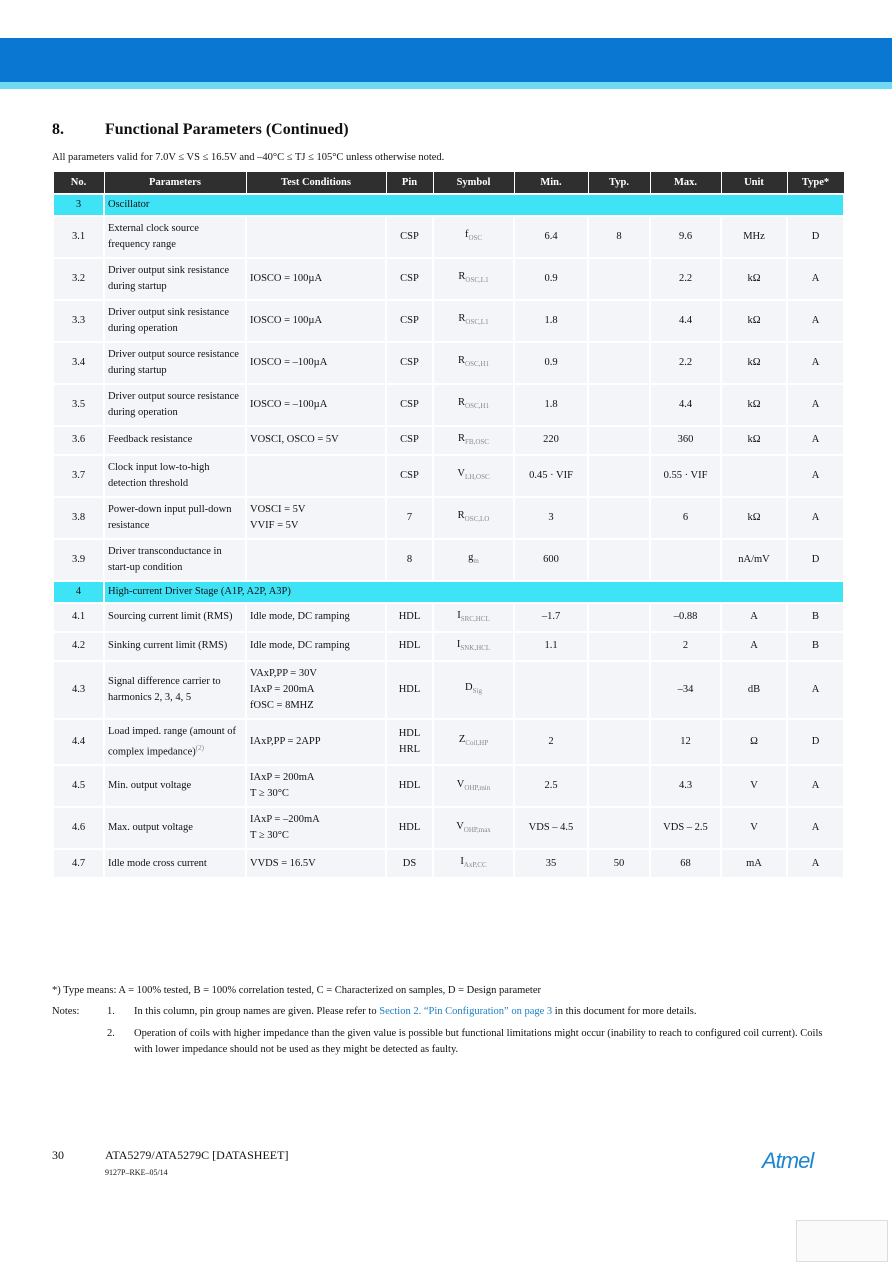  What do you see at coordinates (685, 864) in the screenshot?
I see `cell-max: 68` at bounding box center [685, 864].